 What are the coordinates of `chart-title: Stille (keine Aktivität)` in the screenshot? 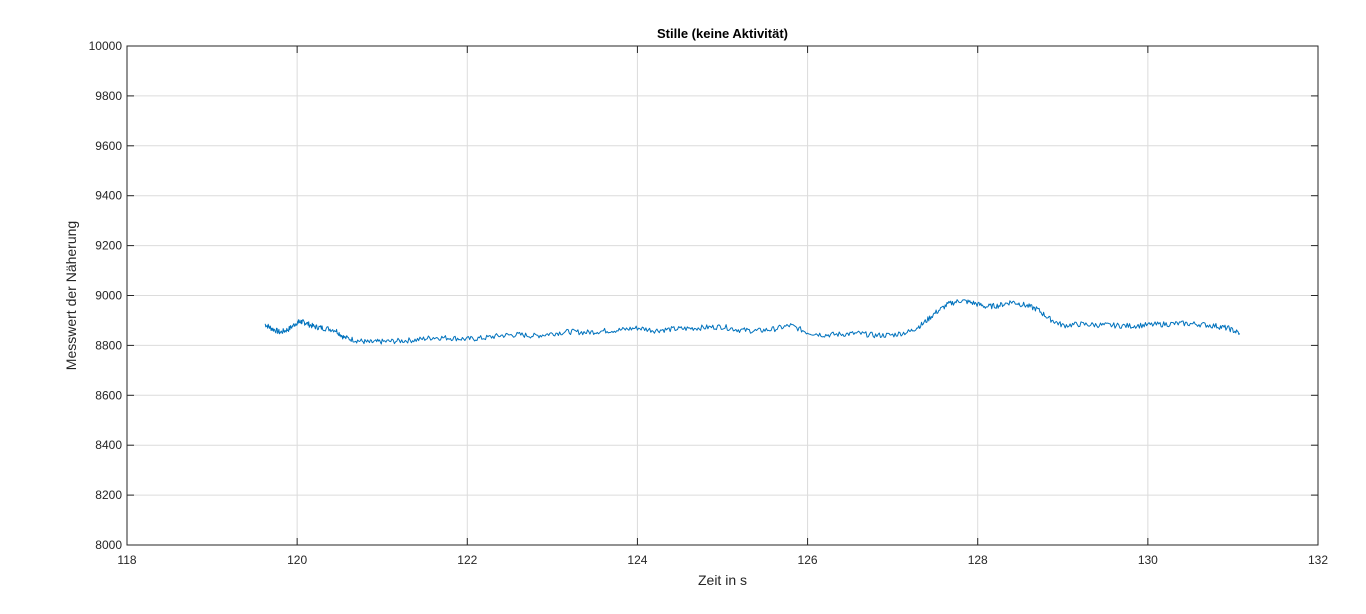 It's located at (722, 33).